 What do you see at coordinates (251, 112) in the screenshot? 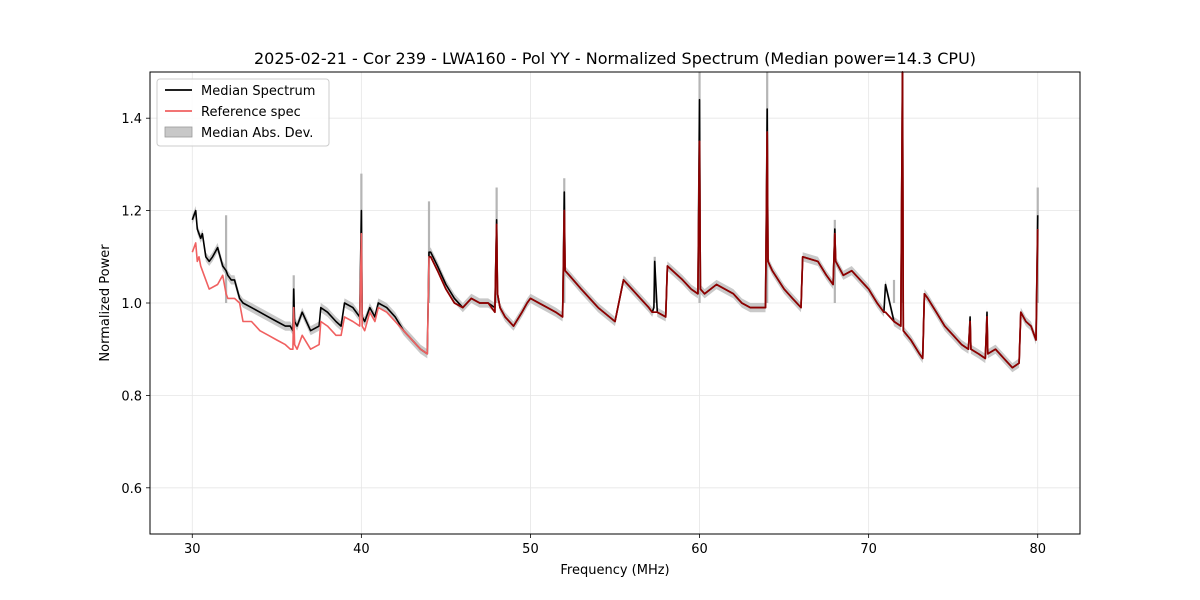
I see `legend-reference-label: Reference spec` at bounding box center [251, 112].